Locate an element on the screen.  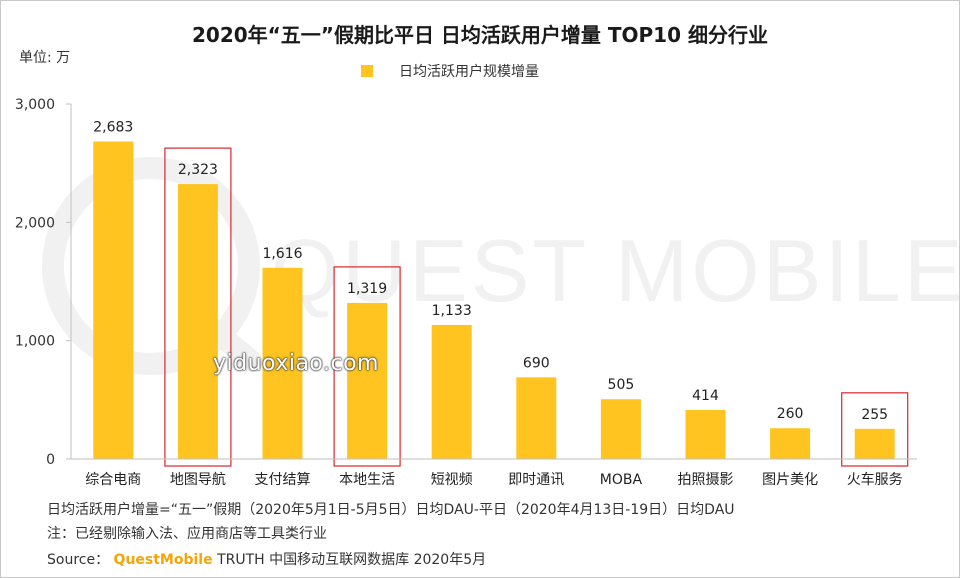
bar-value-label: 1,616 is located at coordinates (282, 254).